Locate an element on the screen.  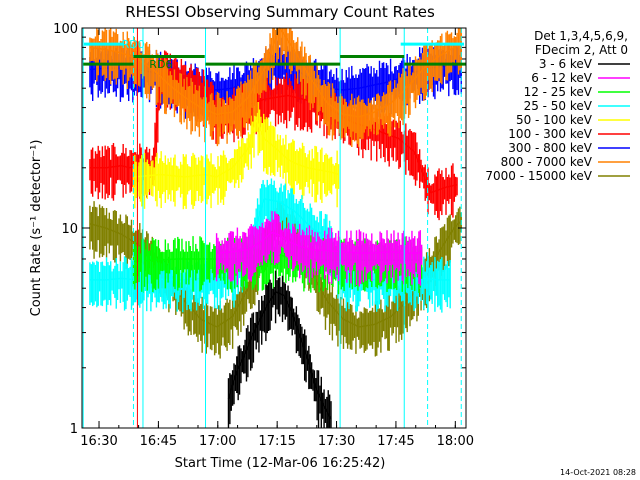
legend-header: Det 1,3,4,5,6,9, is located at coordinates (581, 36).